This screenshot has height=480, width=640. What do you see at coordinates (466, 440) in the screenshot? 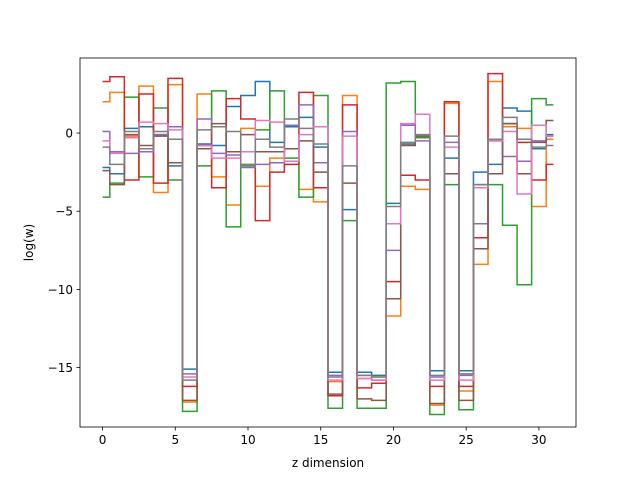
I see `x-tick-label: 25` at bounding box center [466, 440].